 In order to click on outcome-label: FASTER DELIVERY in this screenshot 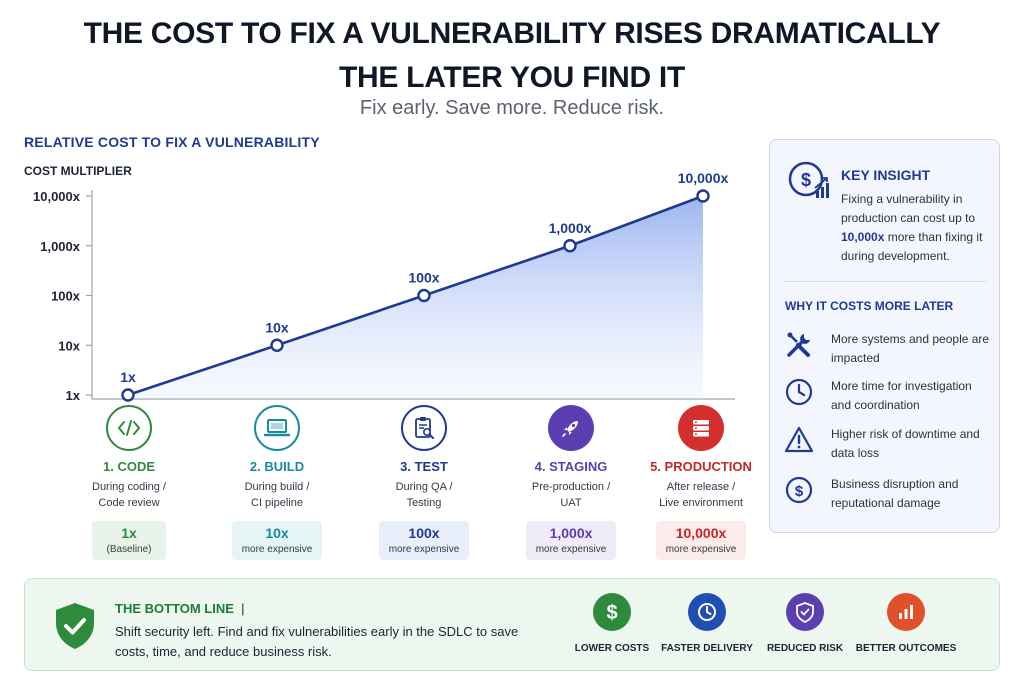, I will do `click(707, 648)`.